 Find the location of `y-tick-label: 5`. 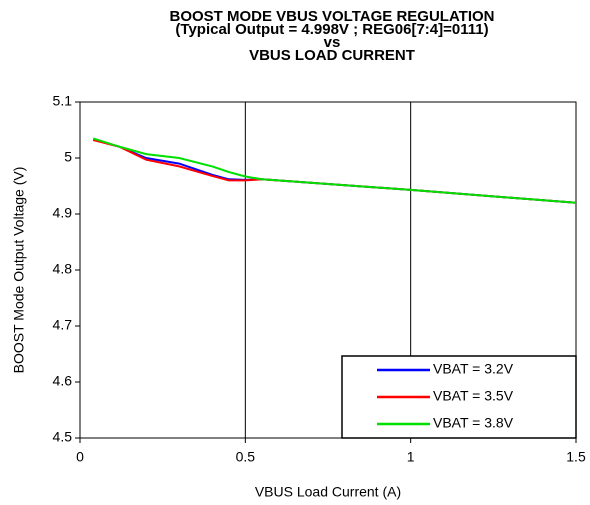

y-tick-label: 5 is located at coordinates (68, 157).